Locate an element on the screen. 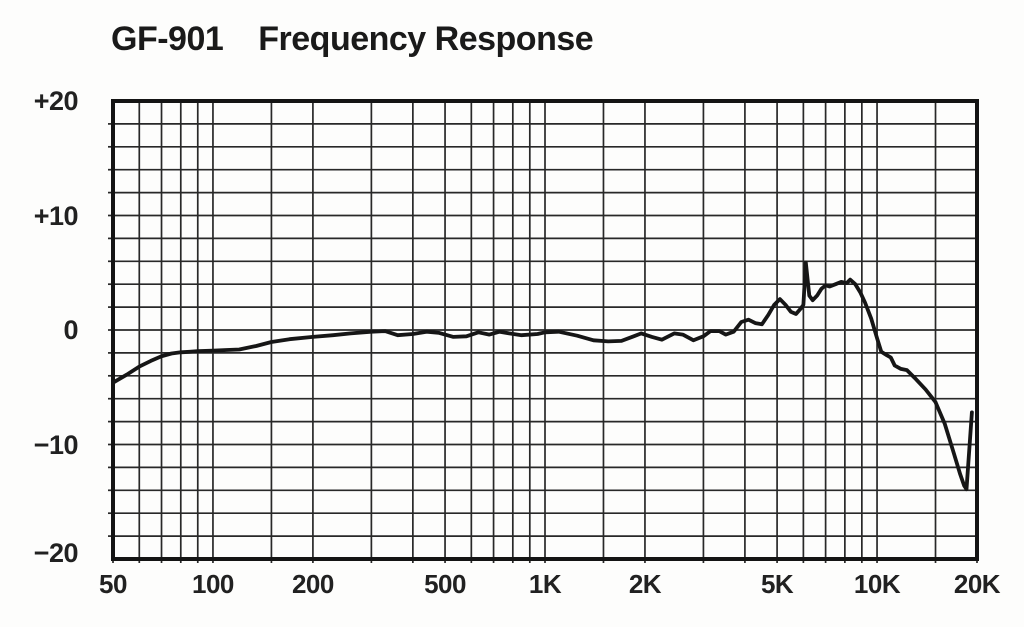  x-tick-label-100: 100 is located at coordinates (213, 584).